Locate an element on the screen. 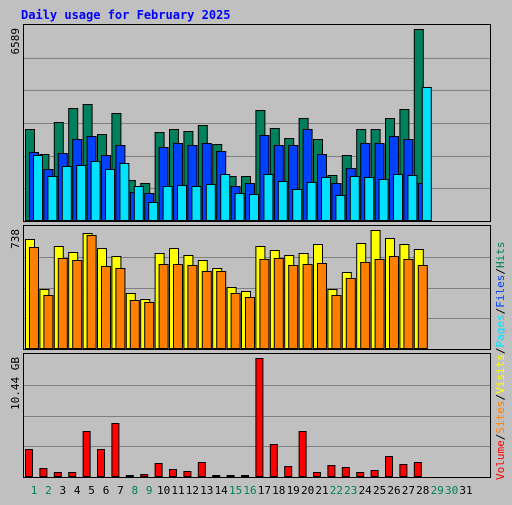 Image resolution: width=512 pixels, height=505 pixels. legend-item-sites: Sites is located at coordinates (500, 417).